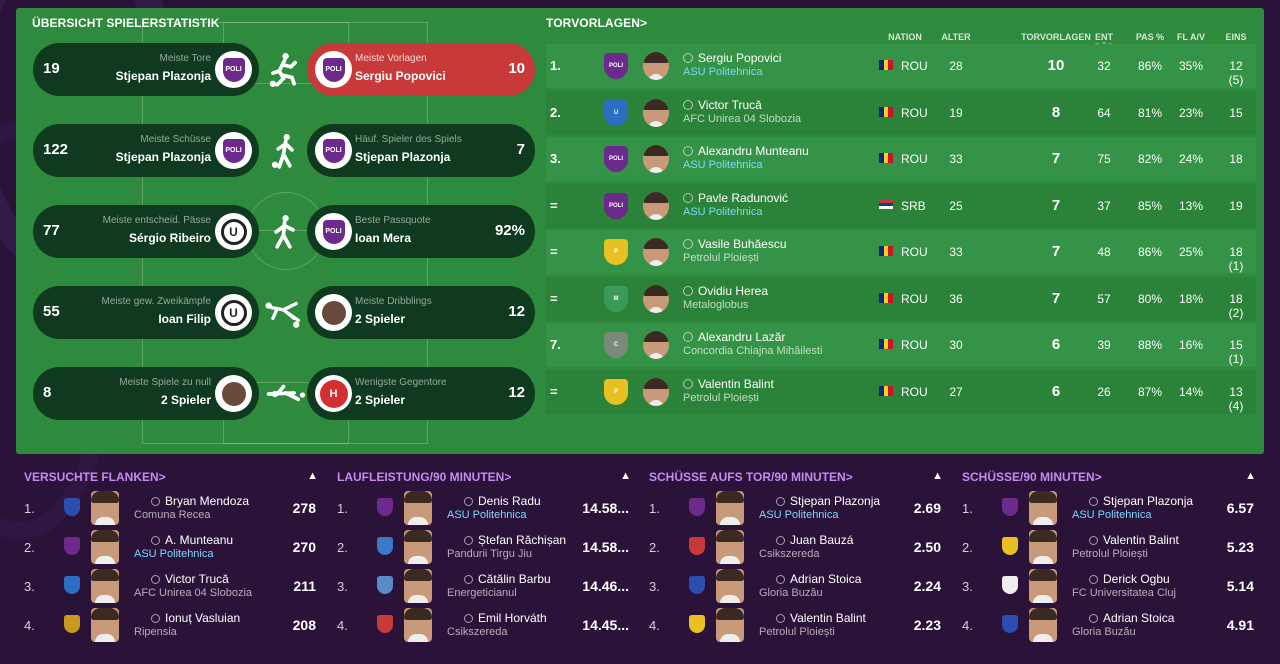 This screenshot has width=1280, height=664. I want to click on club-crest-icon: H, so click(333, 393).